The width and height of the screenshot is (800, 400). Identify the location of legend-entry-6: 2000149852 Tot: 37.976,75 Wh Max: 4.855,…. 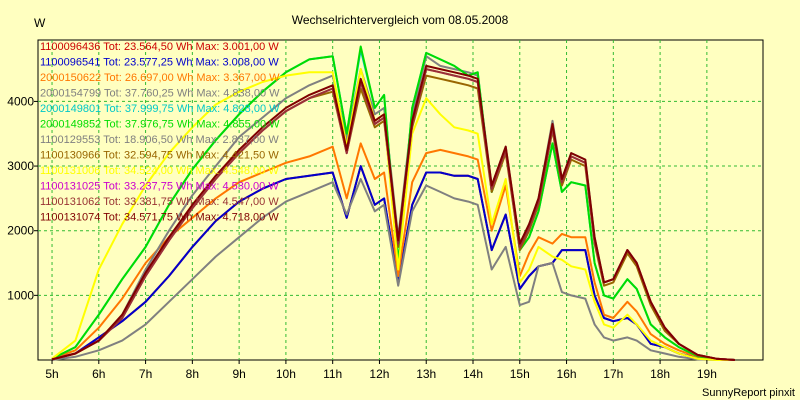
(160, 125).